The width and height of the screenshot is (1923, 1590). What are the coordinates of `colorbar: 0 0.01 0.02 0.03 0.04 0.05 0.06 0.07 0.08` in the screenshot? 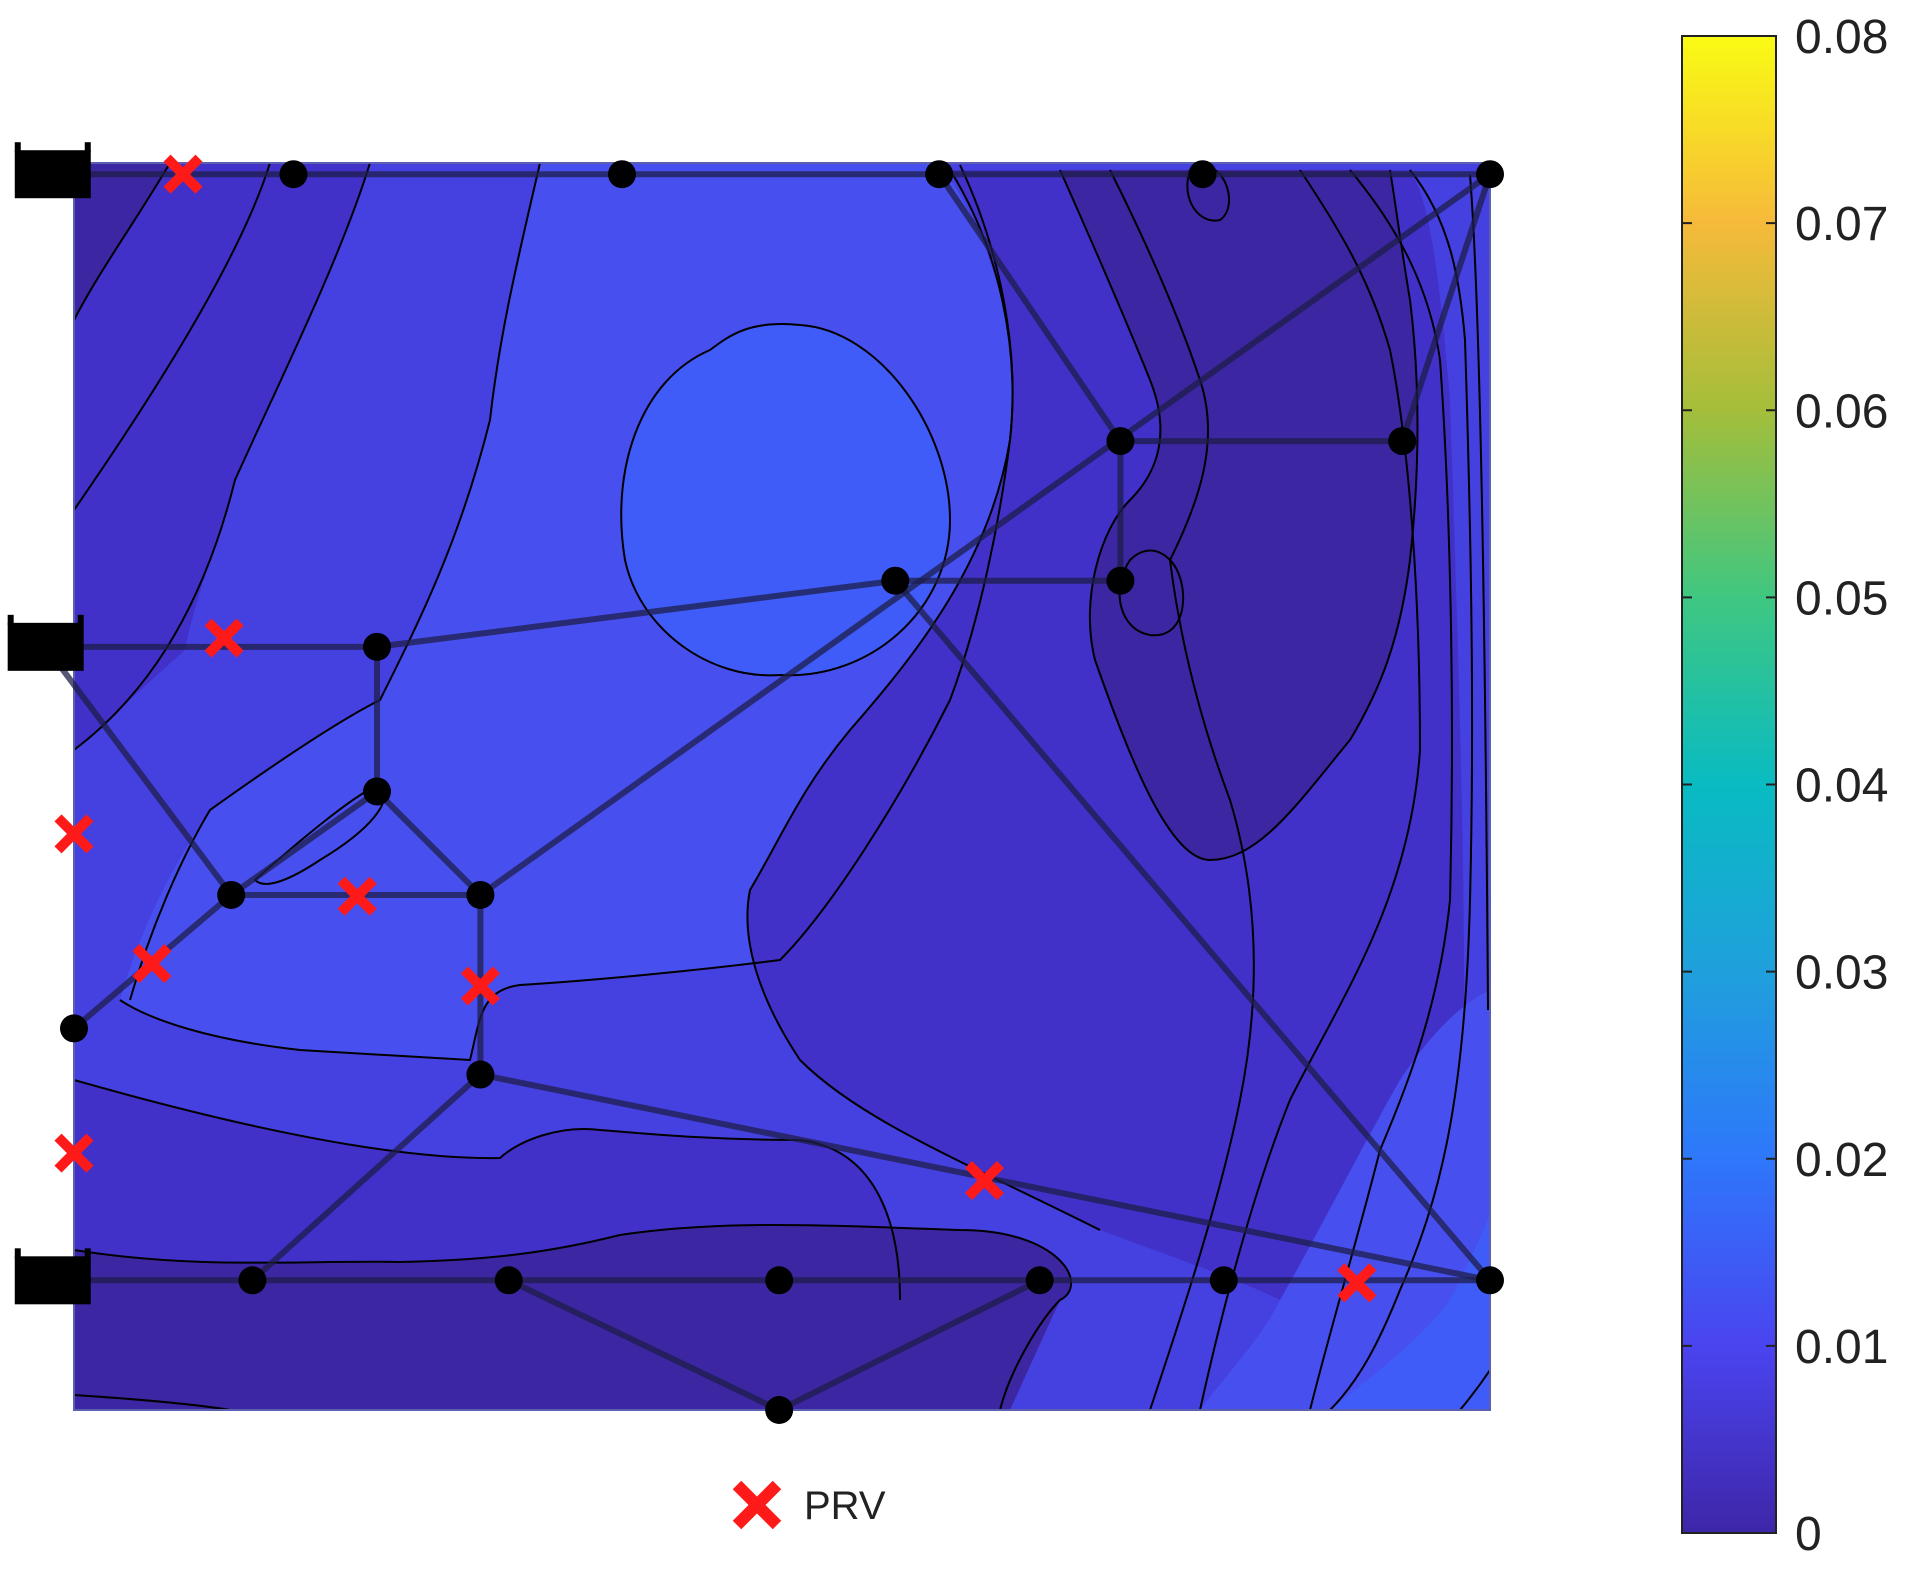 It's located at (1784, 786).